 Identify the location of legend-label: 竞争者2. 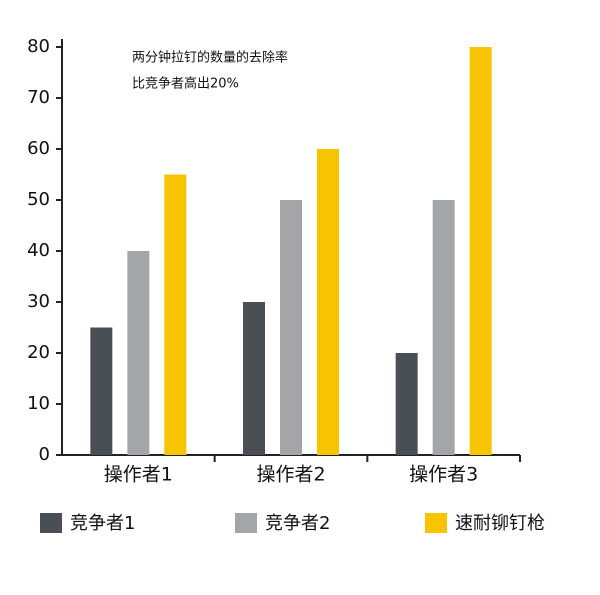
(297, 523).